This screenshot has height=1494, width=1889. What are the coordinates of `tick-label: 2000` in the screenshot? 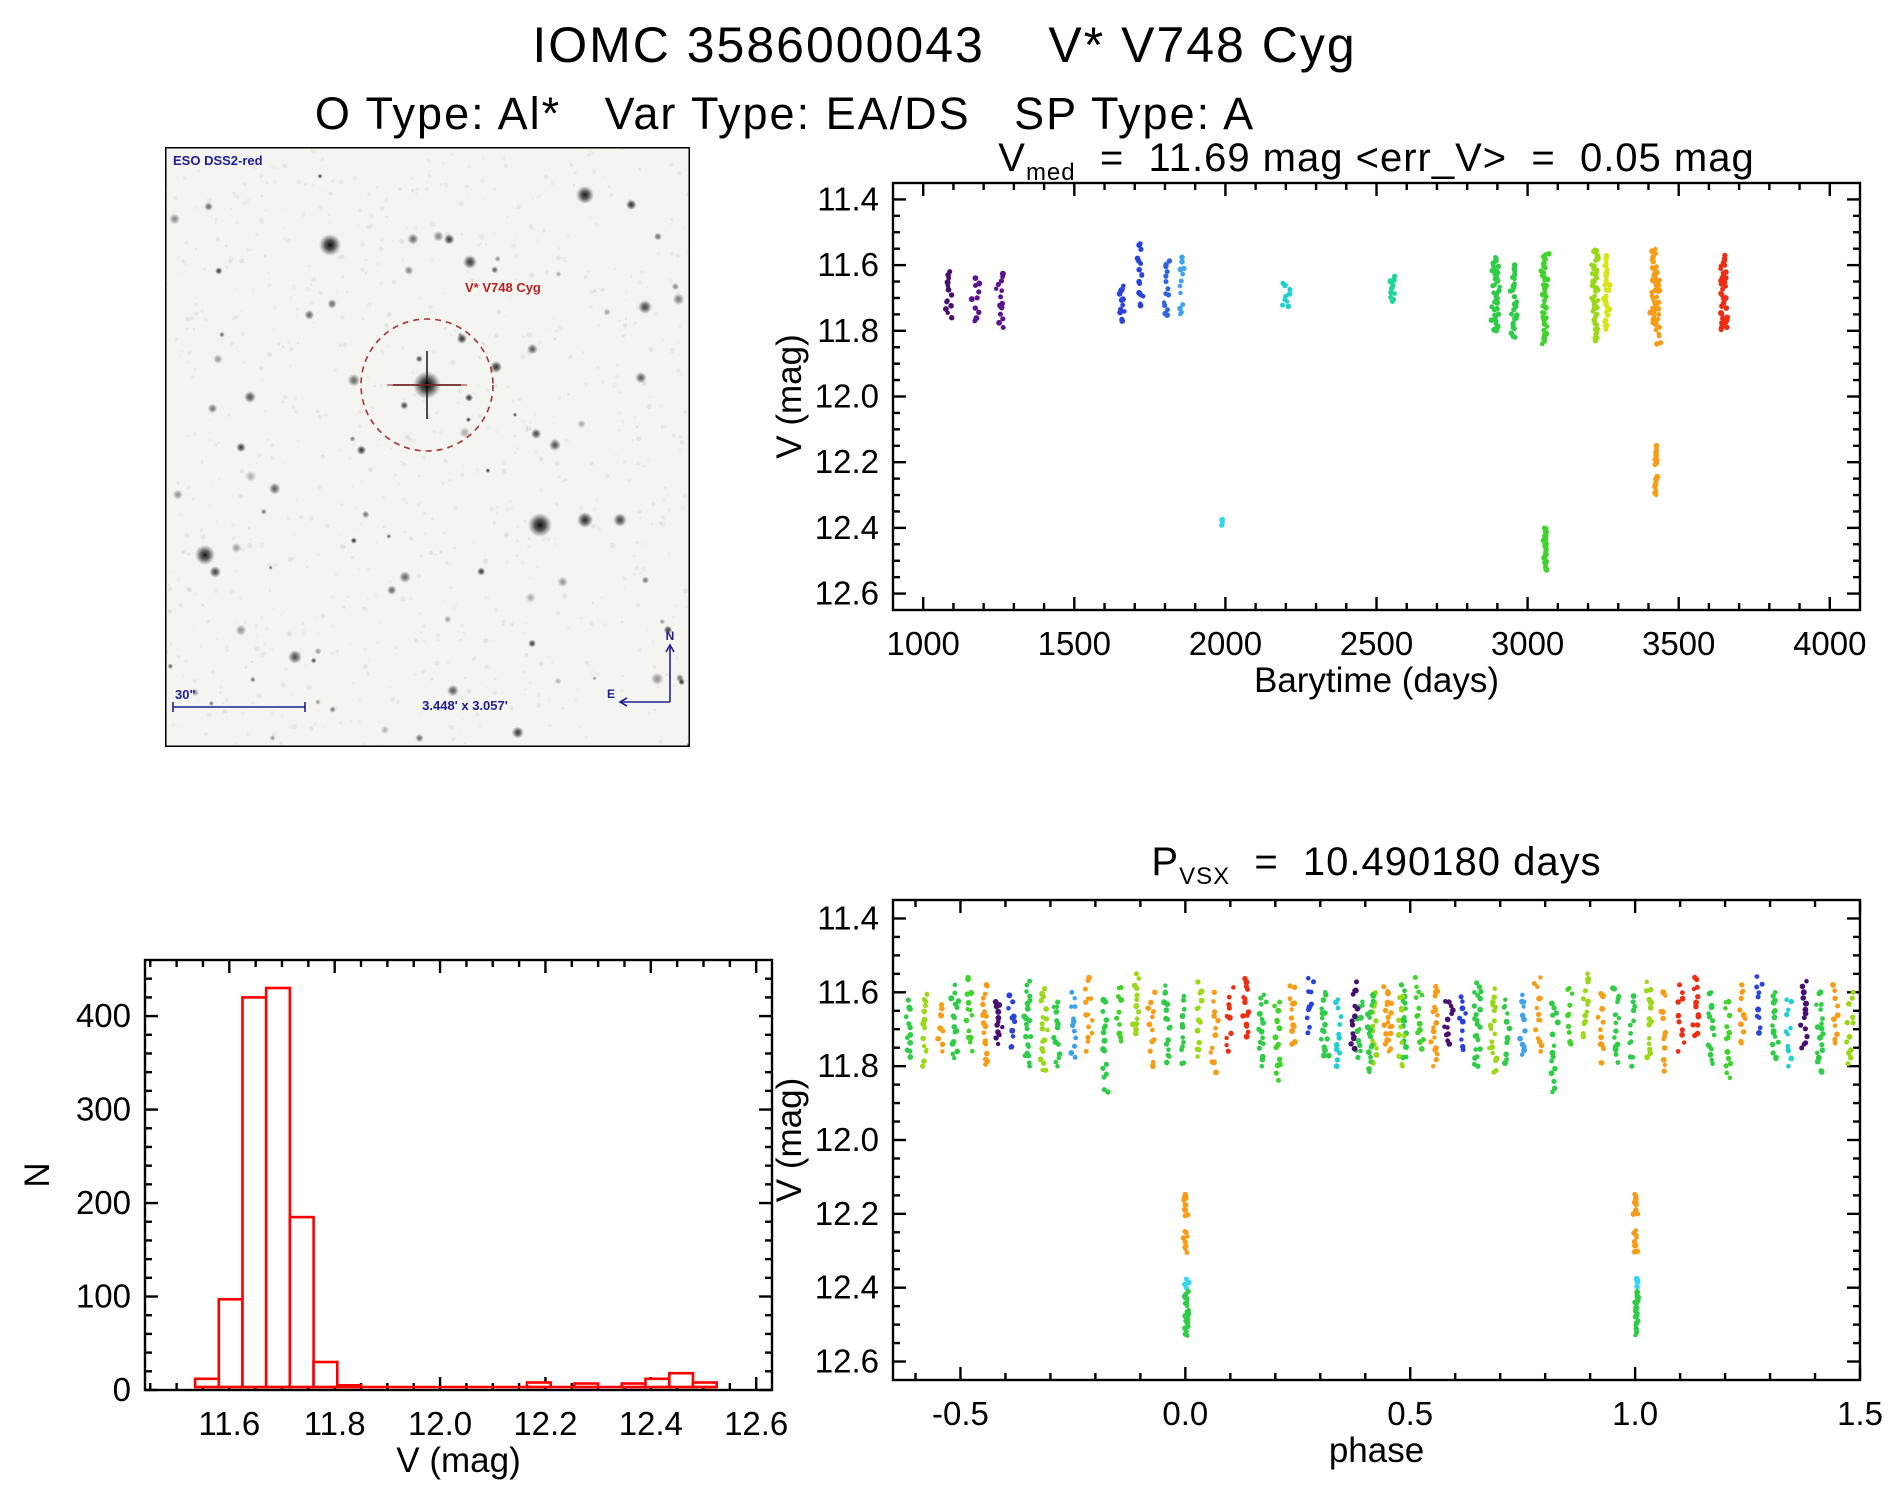 It's located at (1225, 643).